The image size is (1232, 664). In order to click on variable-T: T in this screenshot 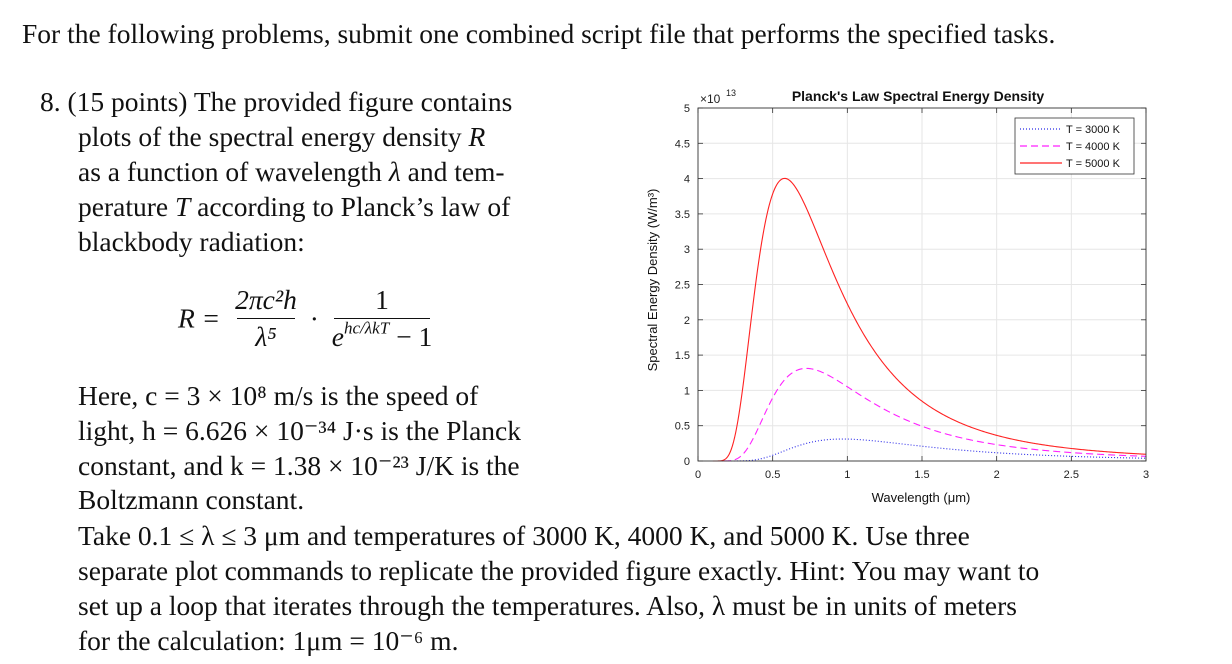, I will do `click(182, 206)`.